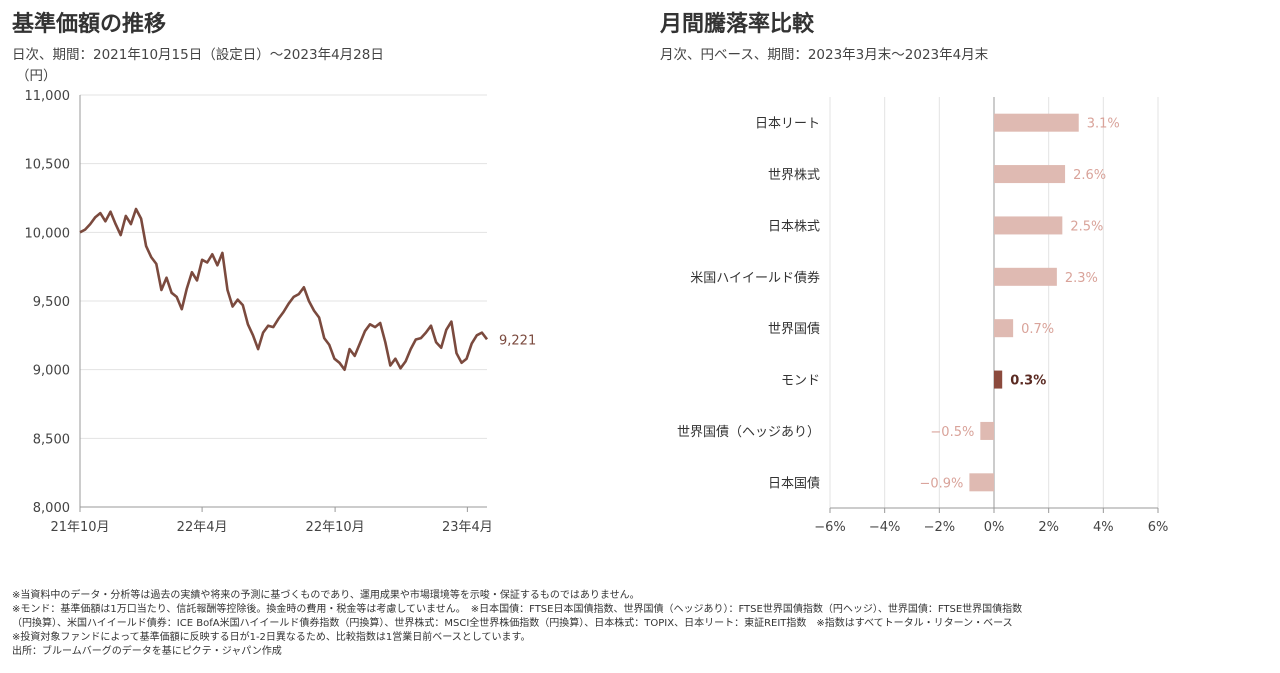 This screenshot has width=1280, height=673. I want to click on bar-value-label: 0.7%, so click(1037, 329).